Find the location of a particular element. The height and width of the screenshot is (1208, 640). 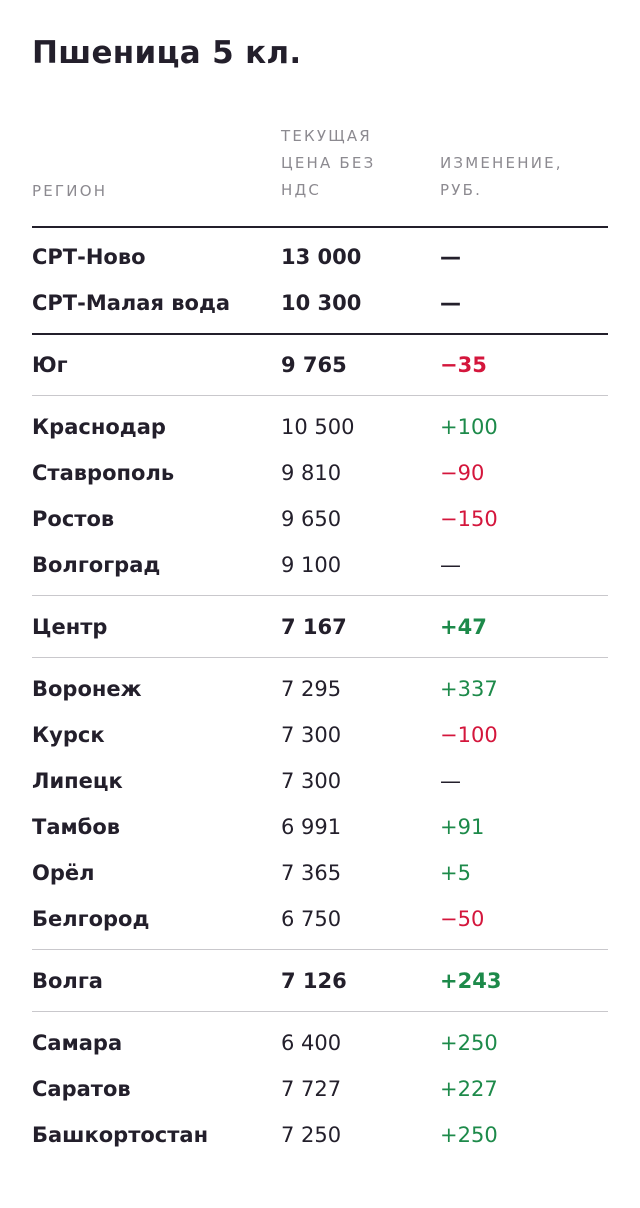

table-row: Белгород 6 750 −50 is located at coordinates (320, 919).